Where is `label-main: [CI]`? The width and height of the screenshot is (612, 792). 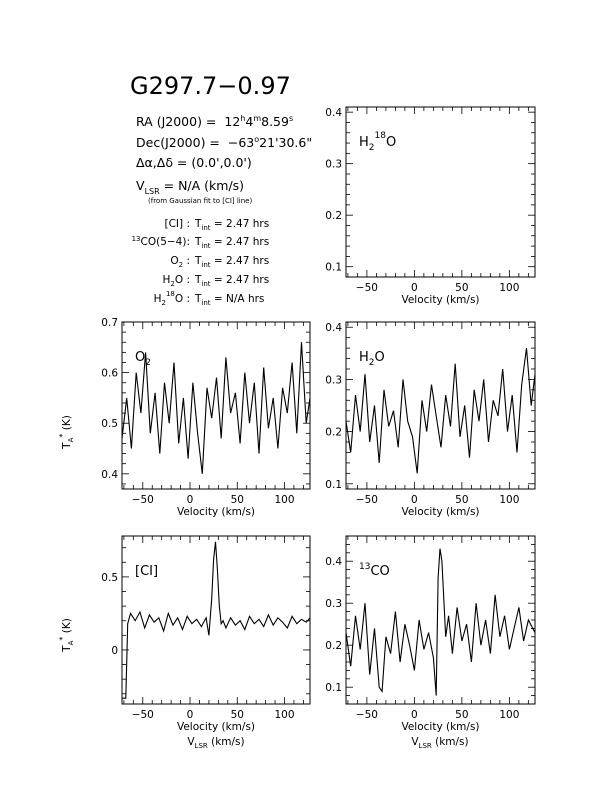 label-main: [CI] is located at coordinates (146, 571).